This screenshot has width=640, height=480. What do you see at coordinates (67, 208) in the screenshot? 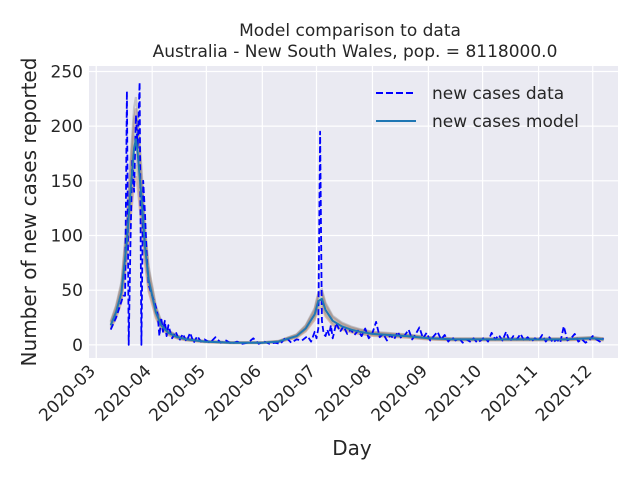
I see `y-axis-ticks: 0 50 100 150 200 250` at bounding box center [67, 208].